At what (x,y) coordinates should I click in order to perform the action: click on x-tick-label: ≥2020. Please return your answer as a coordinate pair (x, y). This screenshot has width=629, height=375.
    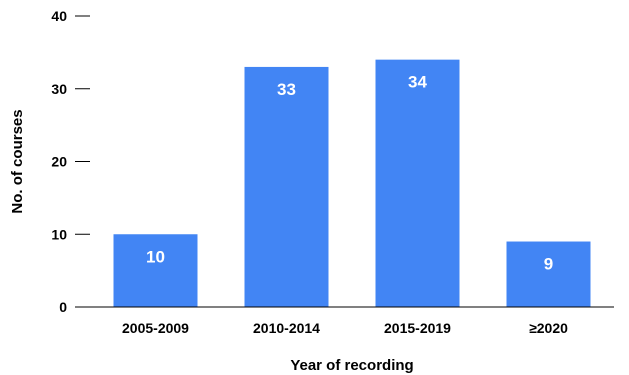
    Looking at the image, I should click on (548, 328).